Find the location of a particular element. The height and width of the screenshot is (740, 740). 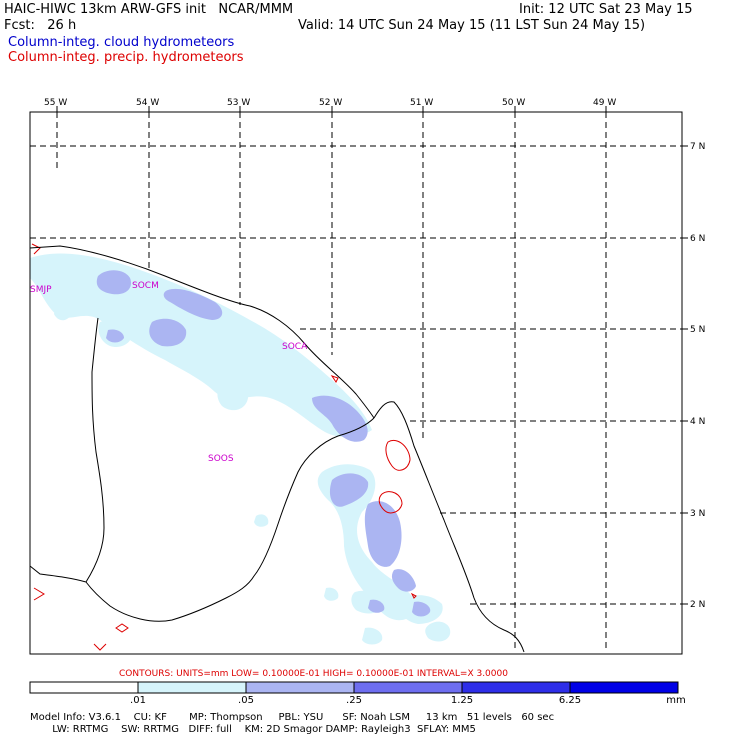

lat-label-7n: 7 N is located at coordinates (697, 147).